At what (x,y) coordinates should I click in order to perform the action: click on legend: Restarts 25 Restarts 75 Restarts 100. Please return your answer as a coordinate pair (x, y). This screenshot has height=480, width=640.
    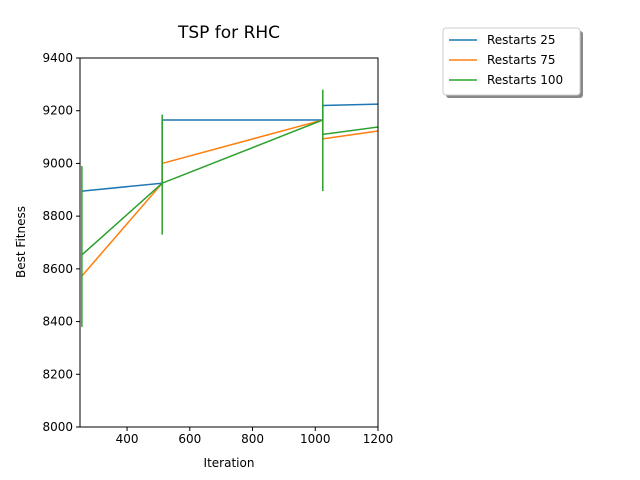
    Looking at the image, I should click on (512, 62).